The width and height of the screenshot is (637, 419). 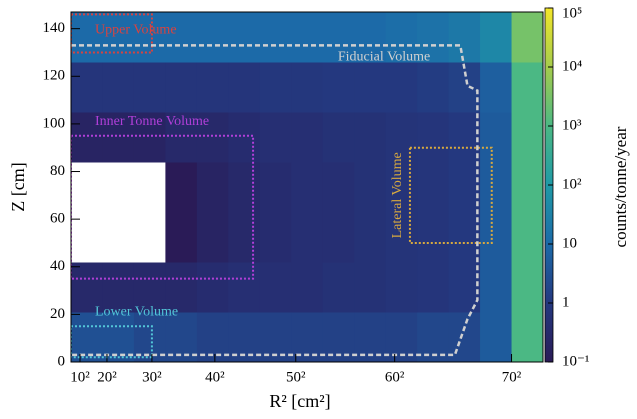 I want to click on colorbar-label: counts/tonne/year, so click(x=620, y=186).